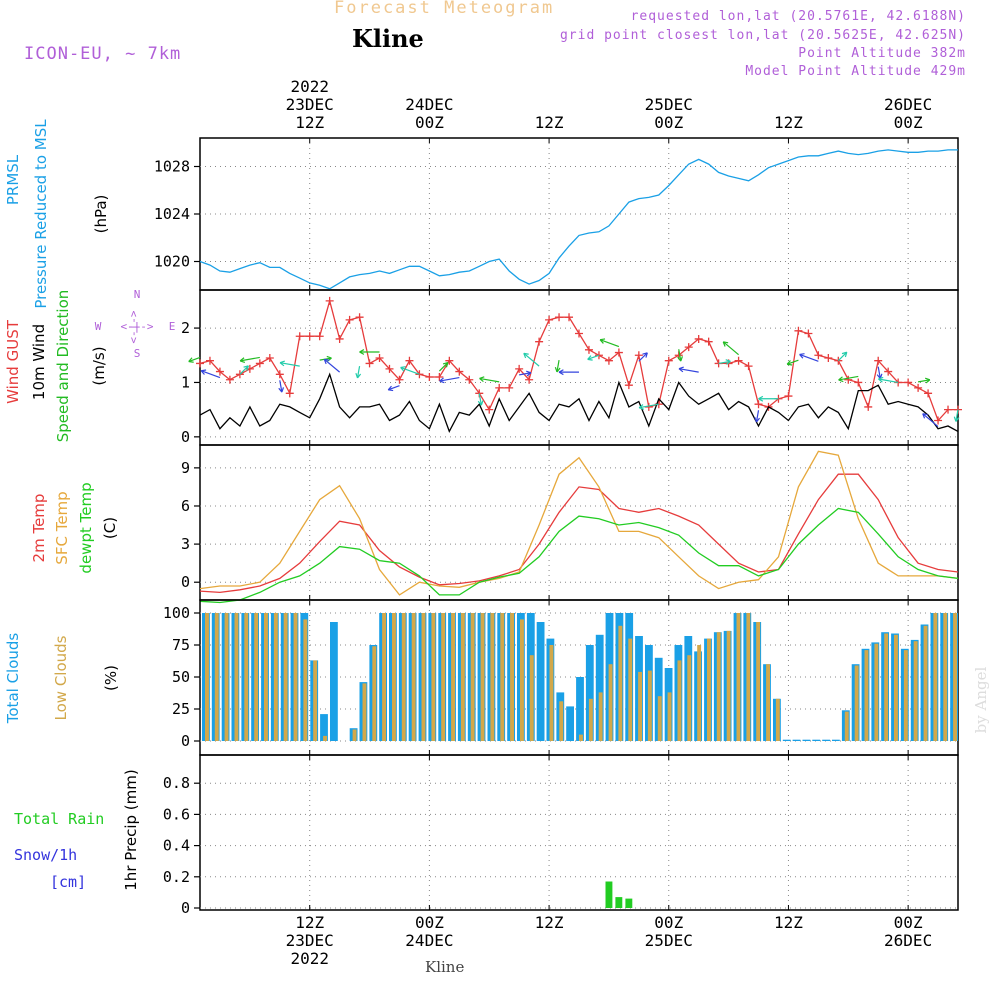 Image resolution: width=1000 pixels, height=1000 pixels. I want to click on y-tick-label: 75, so click(181, 645).